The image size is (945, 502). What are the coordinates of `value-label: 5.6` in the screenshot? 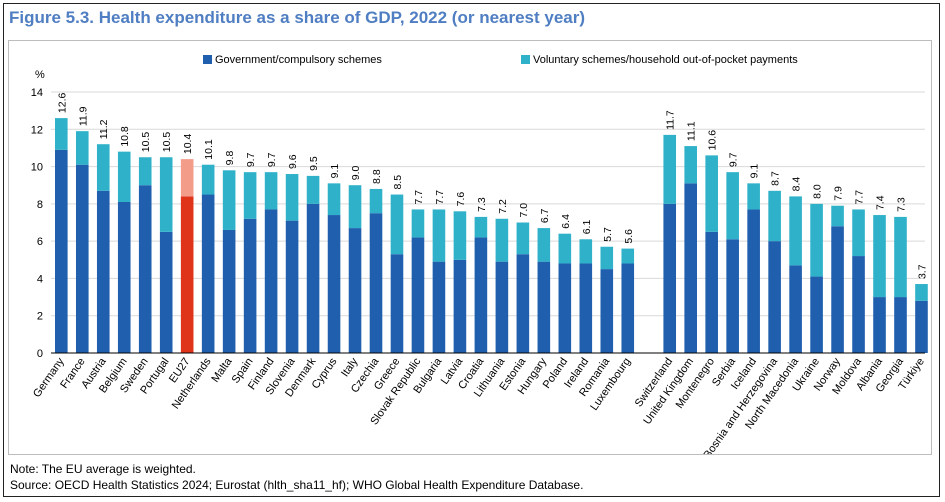 It's located at (629, 236).